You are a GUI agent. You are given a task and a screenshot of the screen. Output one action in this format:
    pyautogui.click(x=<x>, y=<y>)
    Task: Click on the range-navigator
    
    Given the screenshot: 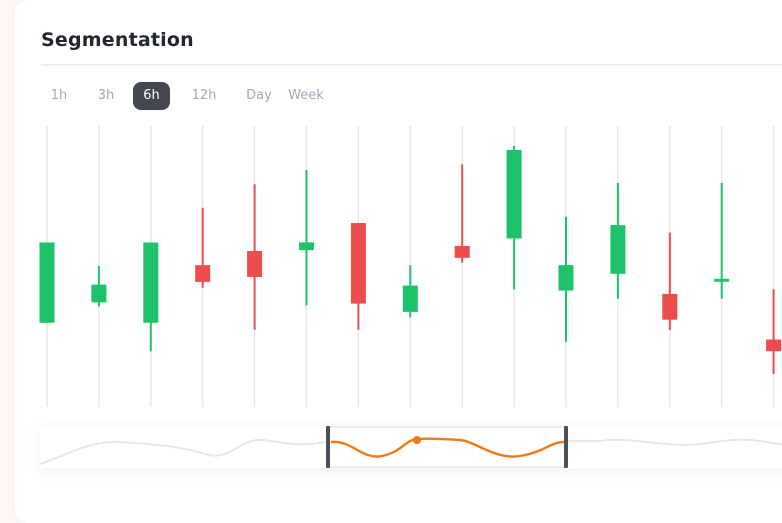 What is the action you would take?
    pyautogui.click(x=411, y=447)
    